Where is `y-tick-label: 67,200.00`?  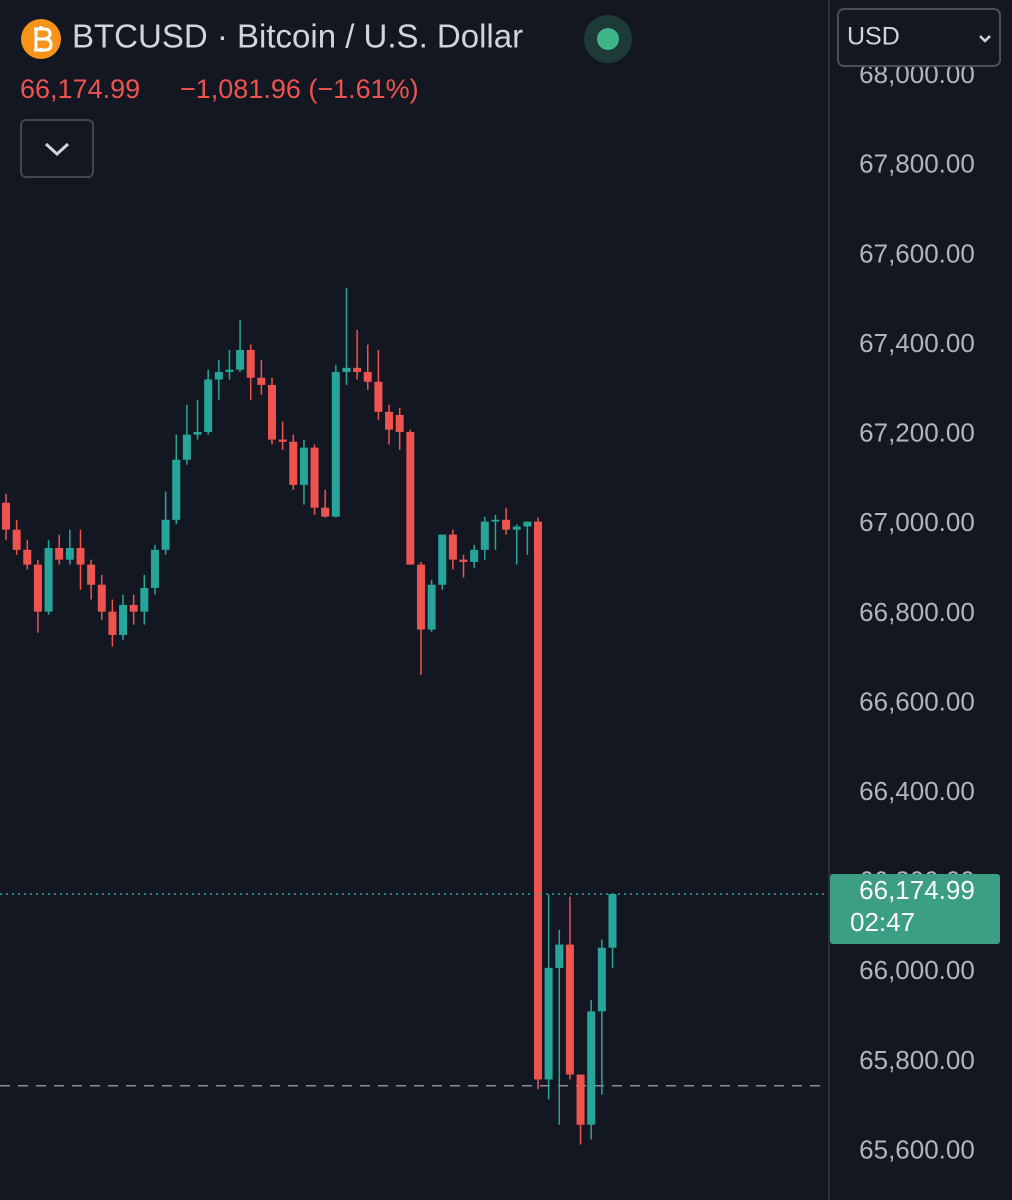 y-tick-label: 67,200.00 is located at coordinates (917, 433).